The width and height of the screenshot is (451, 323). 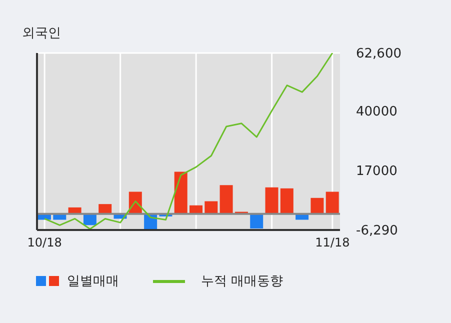 I want to click on x-tick-label: 10/18, so click(x=44, y=243).